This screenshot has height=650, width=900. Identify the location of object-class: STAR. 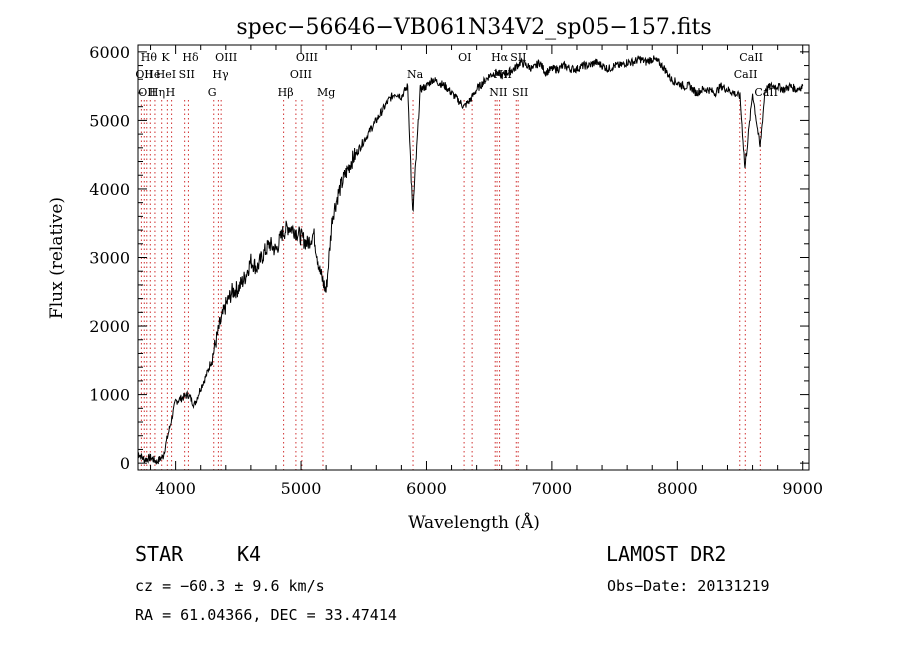
(159, 554).